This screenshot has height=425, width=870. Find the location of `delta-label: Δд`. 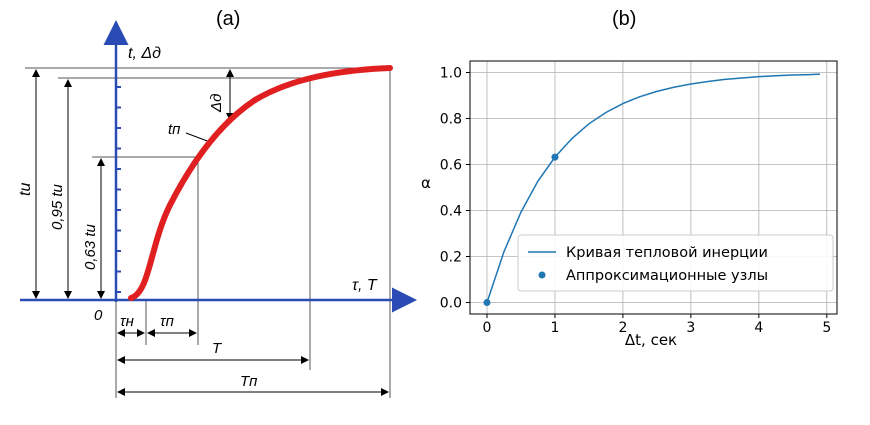

delta-label: Δд is located at coordinates (216, 103).